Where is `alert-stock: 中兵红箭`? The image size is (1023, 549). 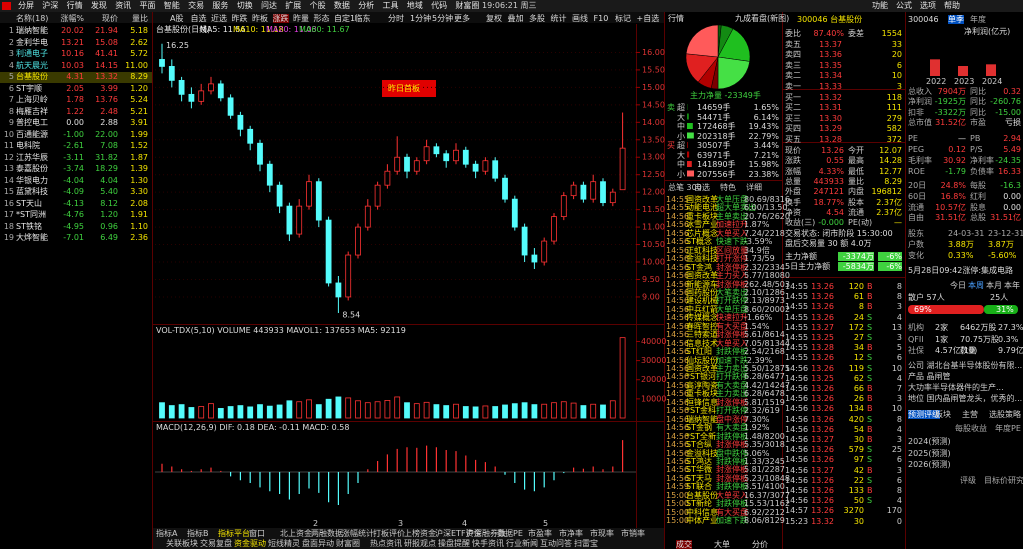 alert-stock: 中兵红箭 is located at coordinates (702, 309).